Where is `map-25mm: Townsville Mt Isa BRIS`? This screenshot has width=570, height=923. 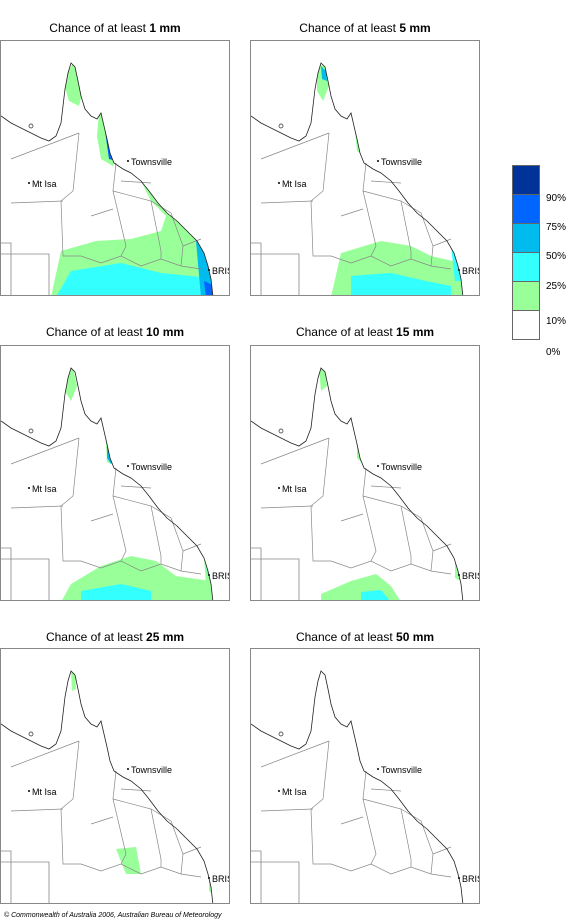 map-25mm: Townsville Mt Isa BRIS is located at coordinates (115, 776).